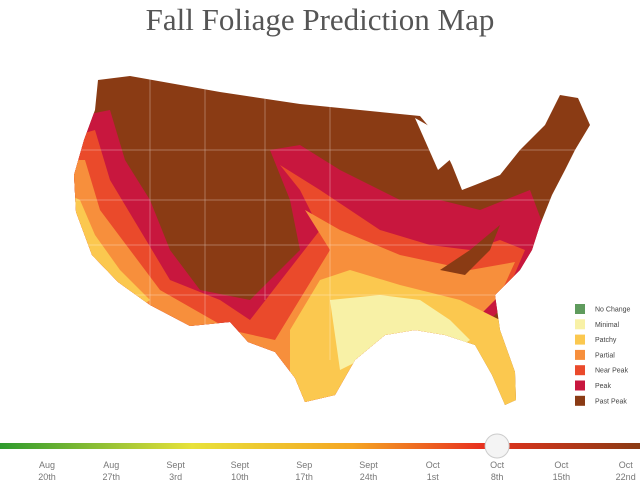  What do you see at coordinates (433, 144) in the screenshot?
I see `great-lakes` at bounding box center [433, 144].